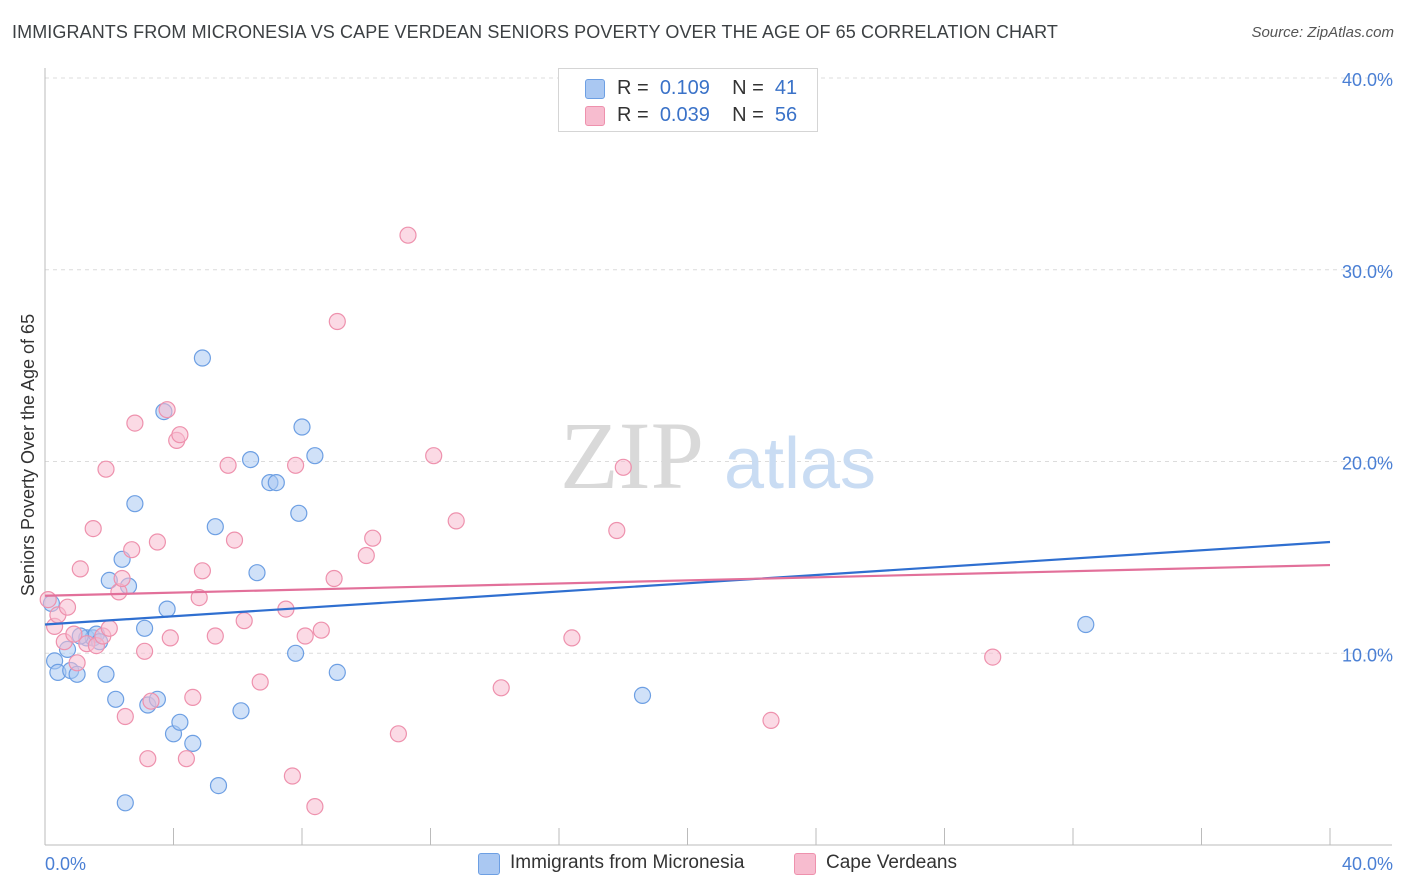 The image size is (1406, 892). I want to click on legend-n-value: 56, so click(786, 115).